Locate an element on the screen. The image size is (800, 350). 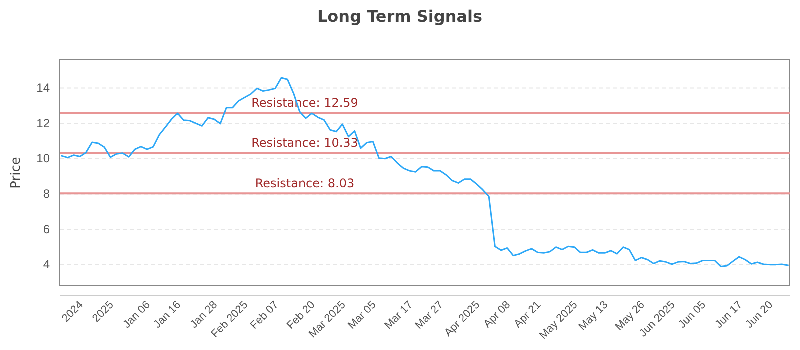
x-tick-label: Jun 17 is located at coordinates (729, 315).